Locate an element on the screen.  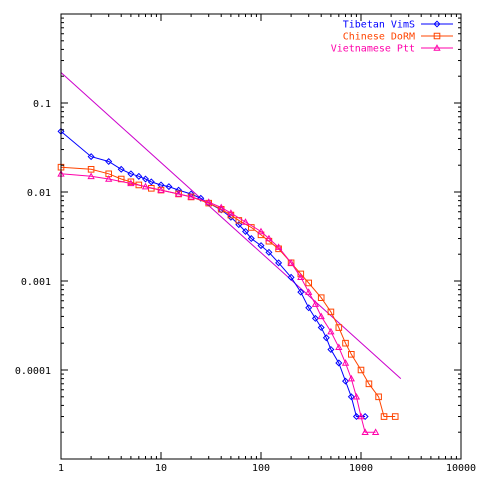
x-tick-label: 1000 is located at coordinates (361, 468).